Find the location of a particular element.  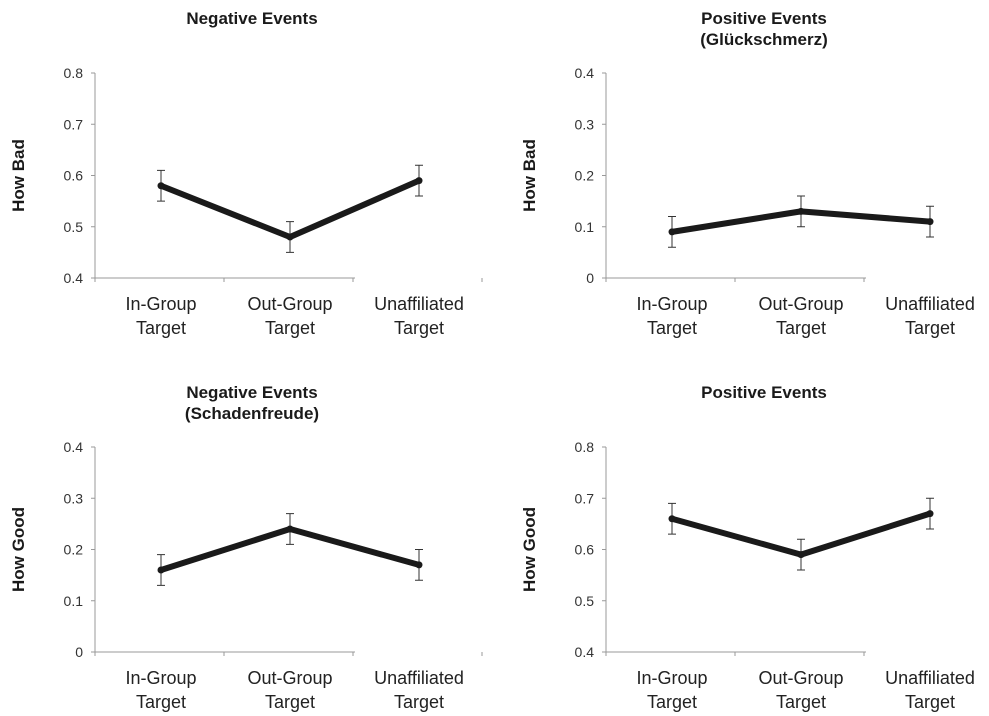

chart-2-y-tick-label: 0 is located at coordinates (590, 278).